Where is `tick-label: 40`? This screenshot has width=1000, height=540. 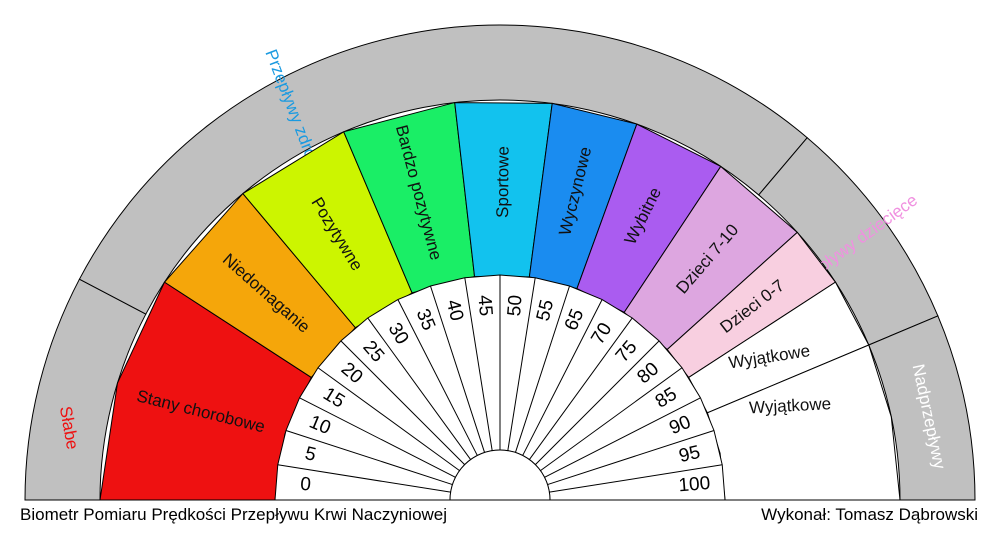
tick-label: 40 is located at coordinates (454, 310).